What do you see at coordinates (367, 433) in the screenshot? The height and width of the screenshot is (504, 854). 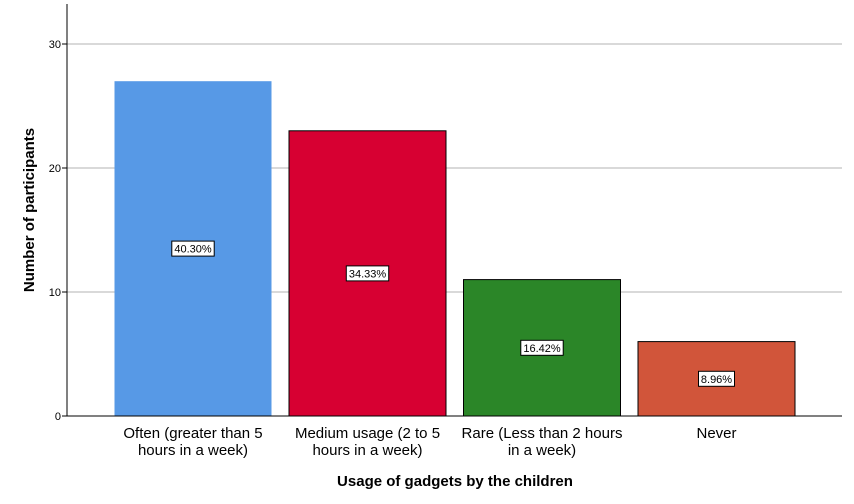 I see `x-category-label-line: Medium usage (2 to 5` at bounding box center [367, 433].